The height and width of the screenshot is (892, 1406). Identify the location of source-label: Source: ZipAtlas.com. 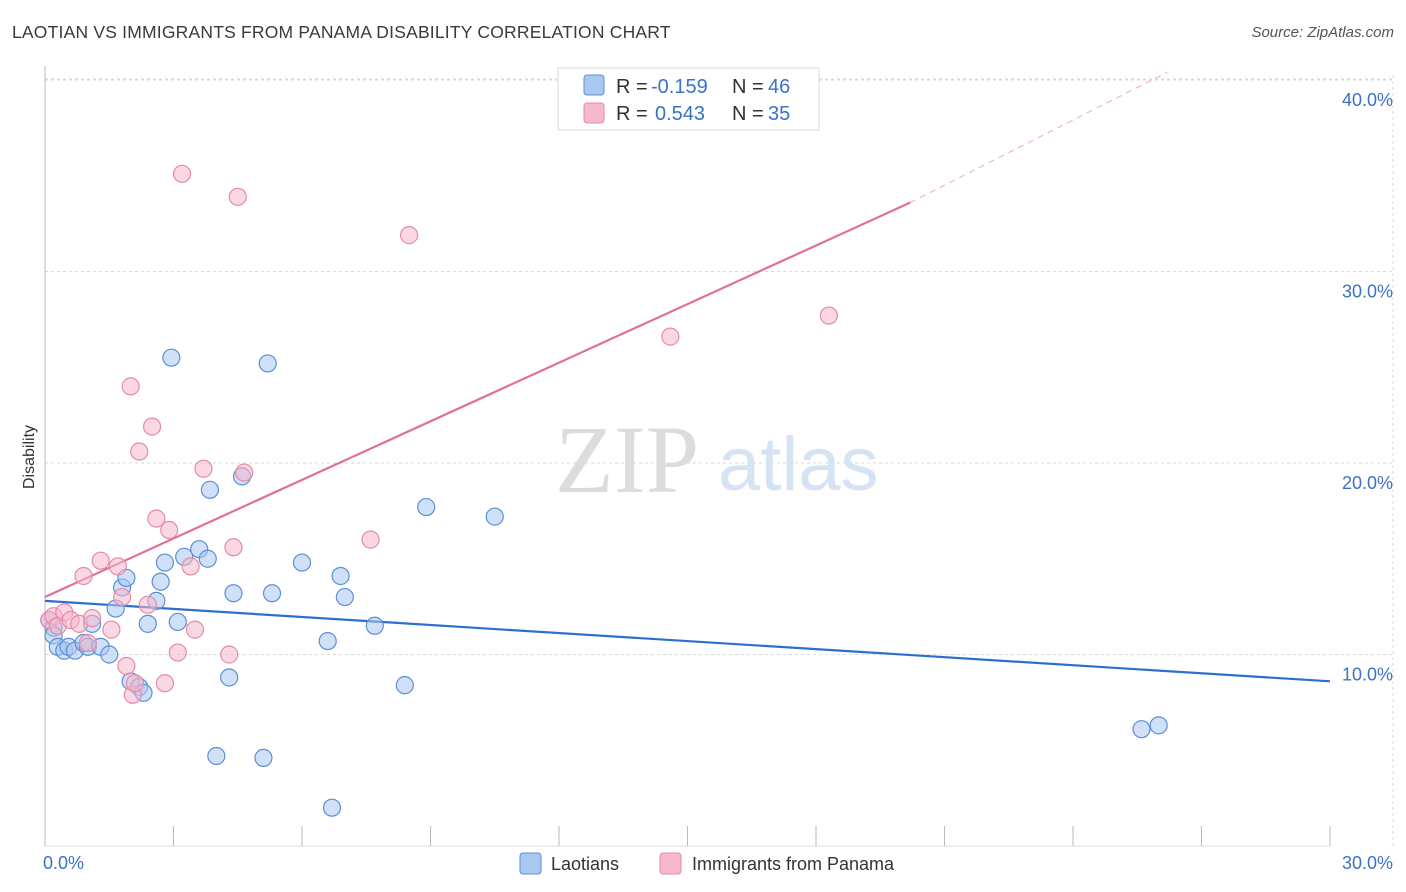
(1322, 32).